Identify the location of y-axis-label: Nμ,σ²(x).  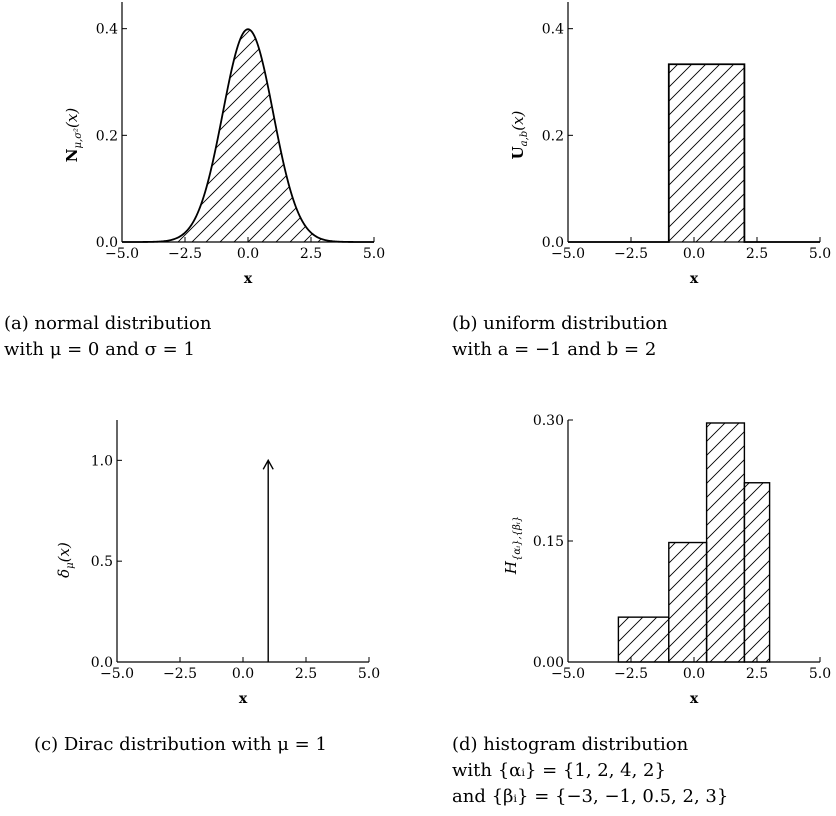
(73, 135).